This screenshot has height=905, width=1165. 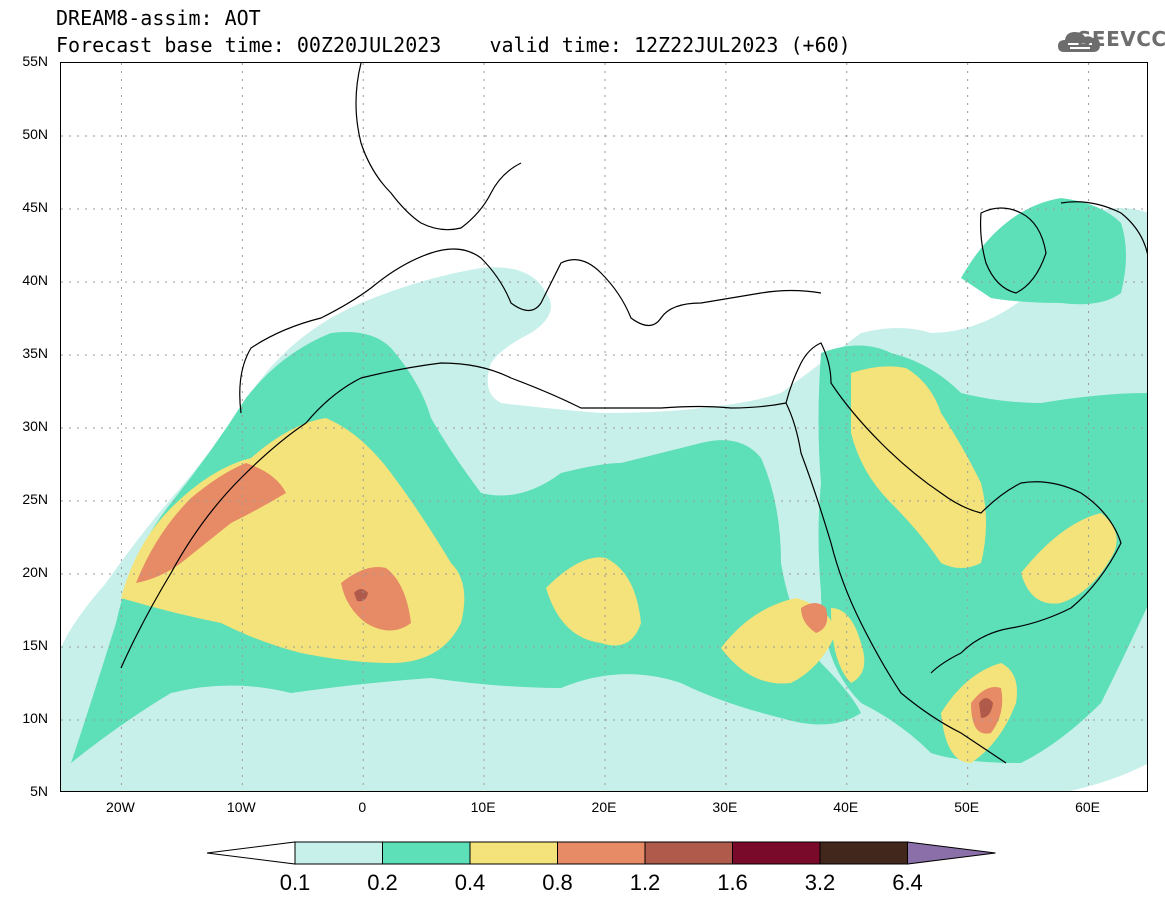 What do you see at coordinates (35, 426) in the screenshot?
I see `latitude-label: 30N` at bounding box center [35, 426].